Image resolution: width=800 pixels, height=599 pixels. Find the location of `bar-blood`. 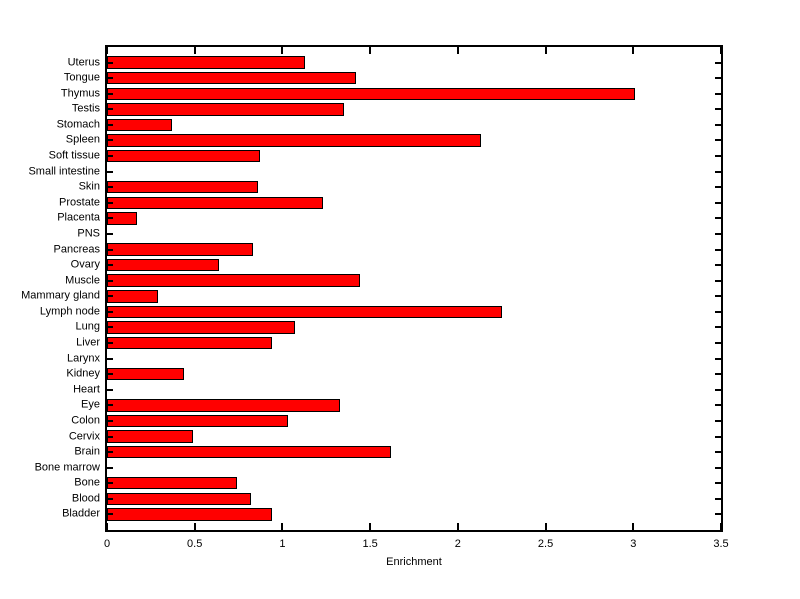

bar-blood is located at coordinates (179, 499).